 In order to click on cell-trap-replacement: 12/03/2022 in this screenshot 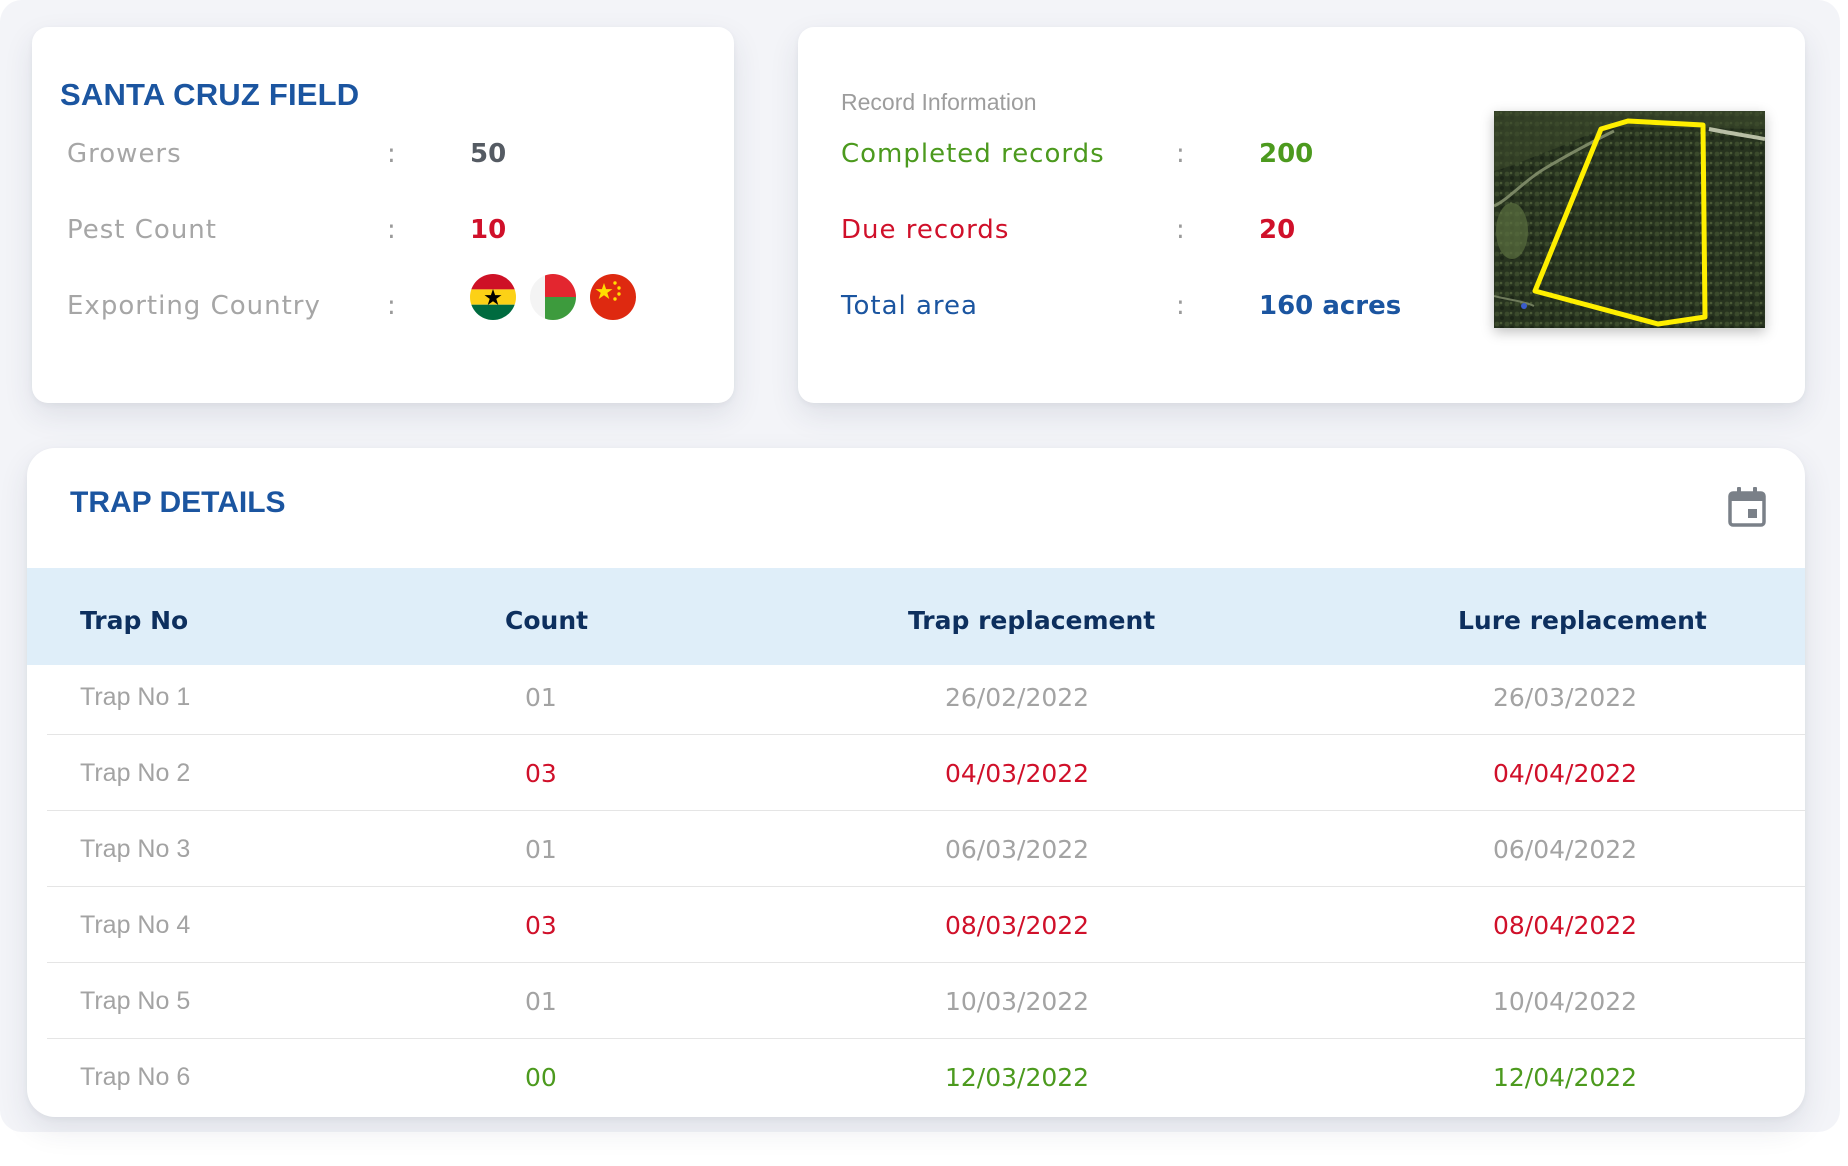, I will do `click(1017, 1077)`.